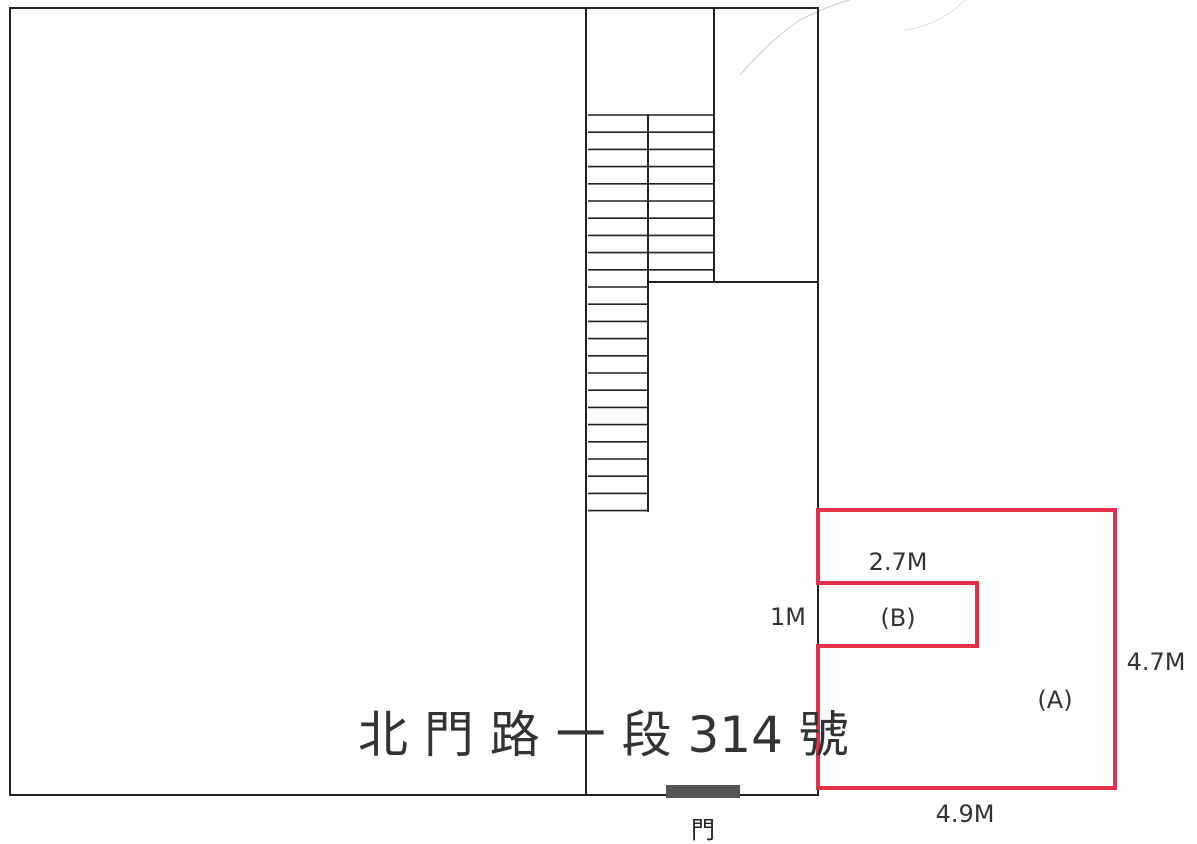  I want to click on staircase, so click(651, 313).